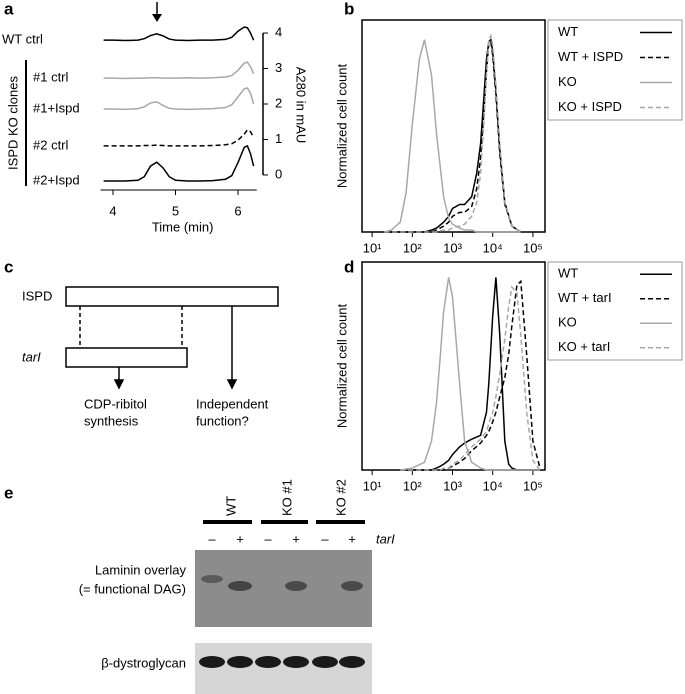 The height and width of the screenshot is (694, 685). I want to click on panel-label: b, so click(349, 9).